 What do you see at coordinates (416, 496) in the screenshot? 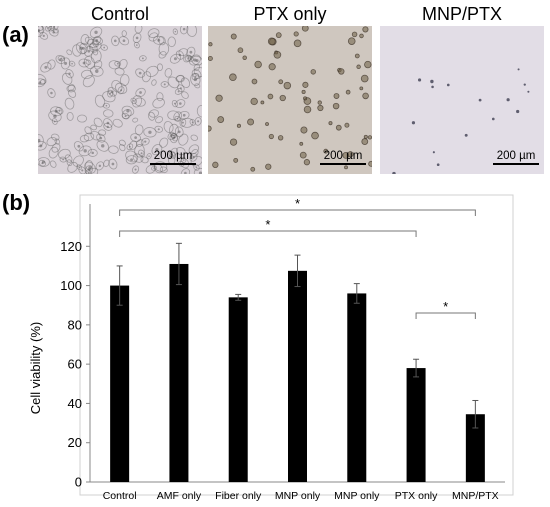
I see `x-tick-label: PTX only` at bounding box center [416, 496].